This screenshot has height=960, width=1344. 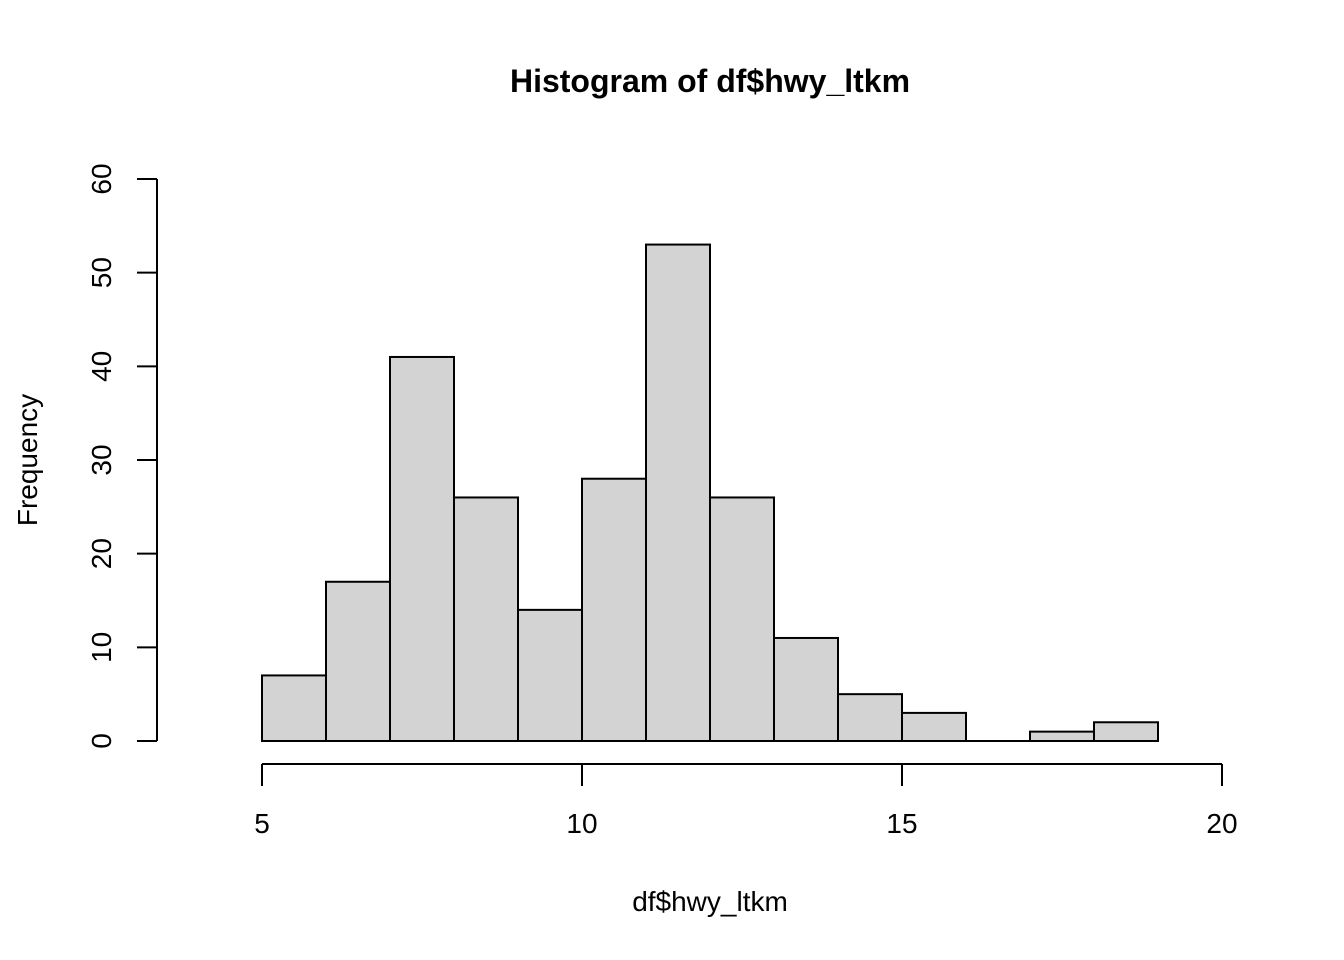 I want to click on x-axis-label: df$hwy_ltkm, so click(x=710, y=901).